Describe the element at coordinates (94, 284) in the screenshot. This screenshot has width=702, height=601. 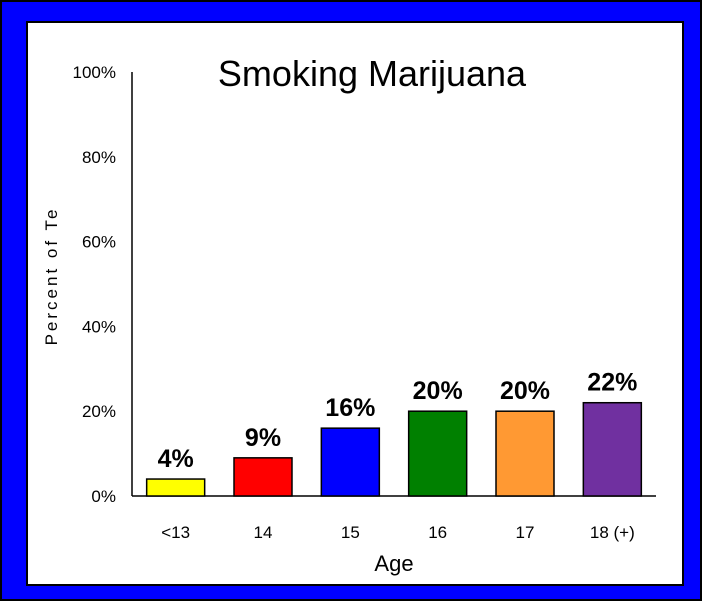
I see `y-ticks: 0% 20% 40% 60% 80% 100%` at that location.